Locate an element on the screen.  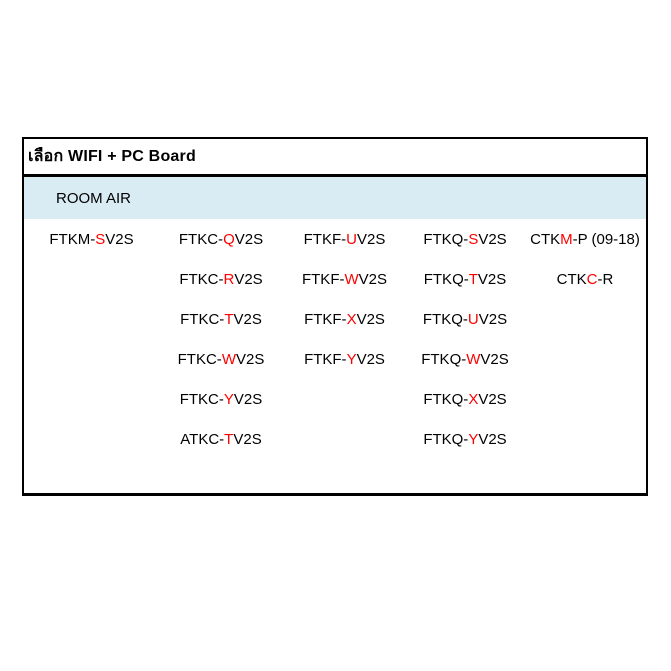
model-ftkq-yv2s: FTKQ- Y V2S is located at coordinates (465, 439).